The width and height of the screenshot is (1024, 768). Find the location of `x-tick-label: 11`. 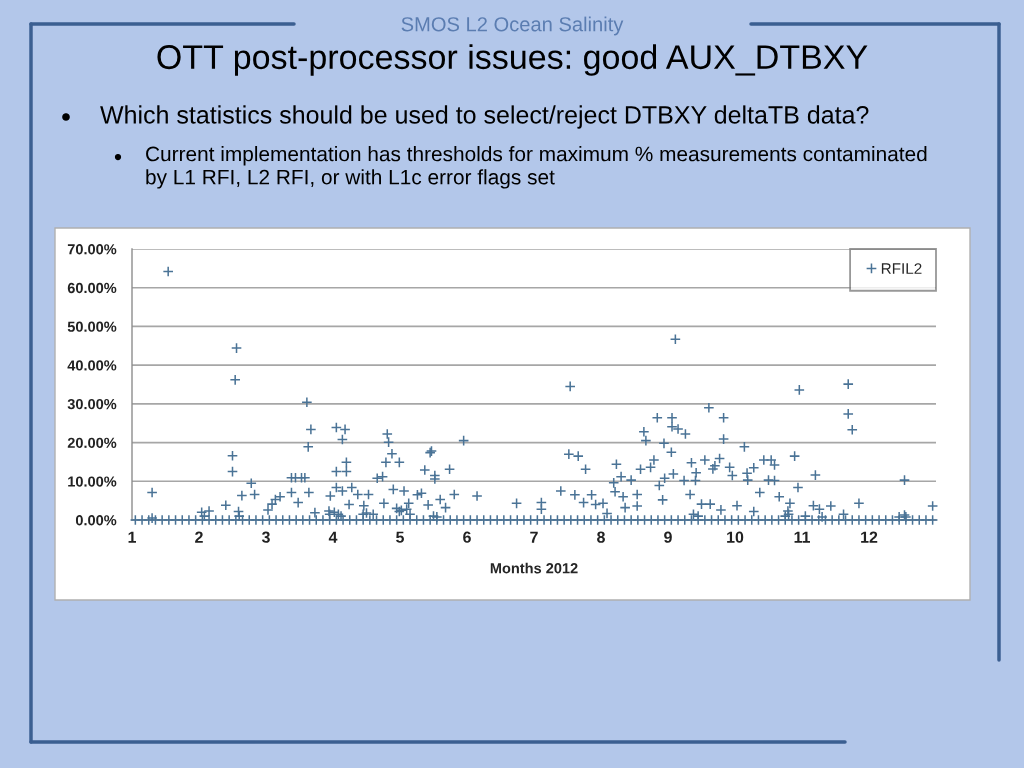

x-tick-label: 11 is located at coordinates (802, 537).